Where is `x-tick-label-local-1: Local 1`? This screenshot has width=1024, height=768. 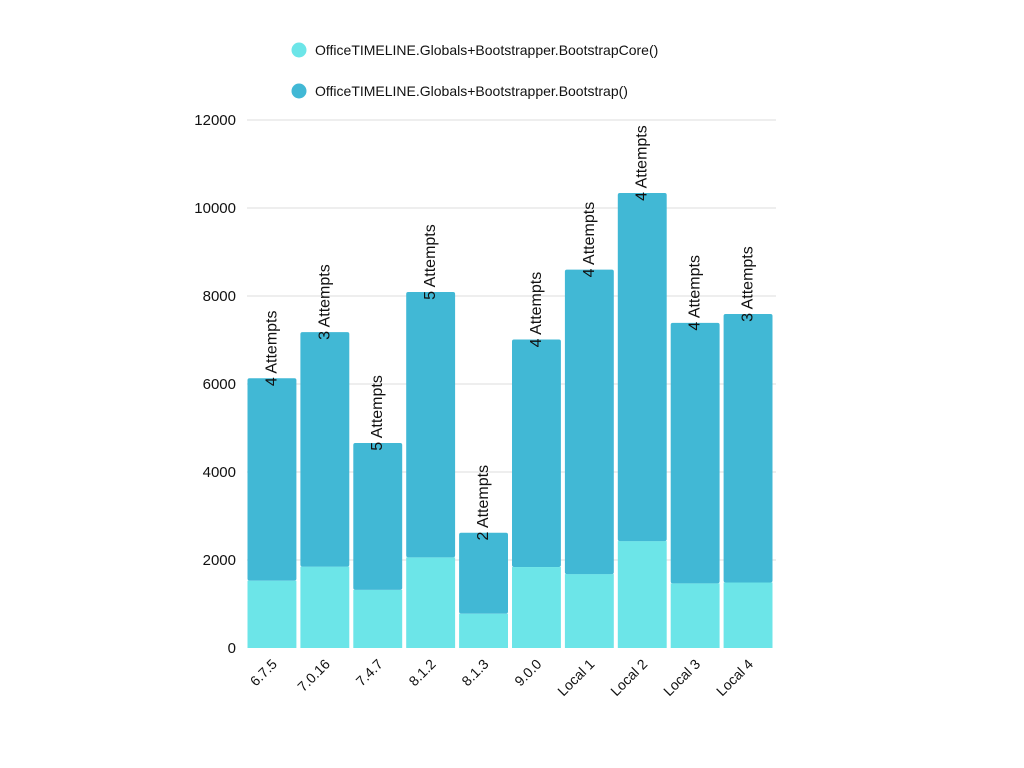
x-tick-label-local-1: Local 1 is located at coordinates (575, 677).